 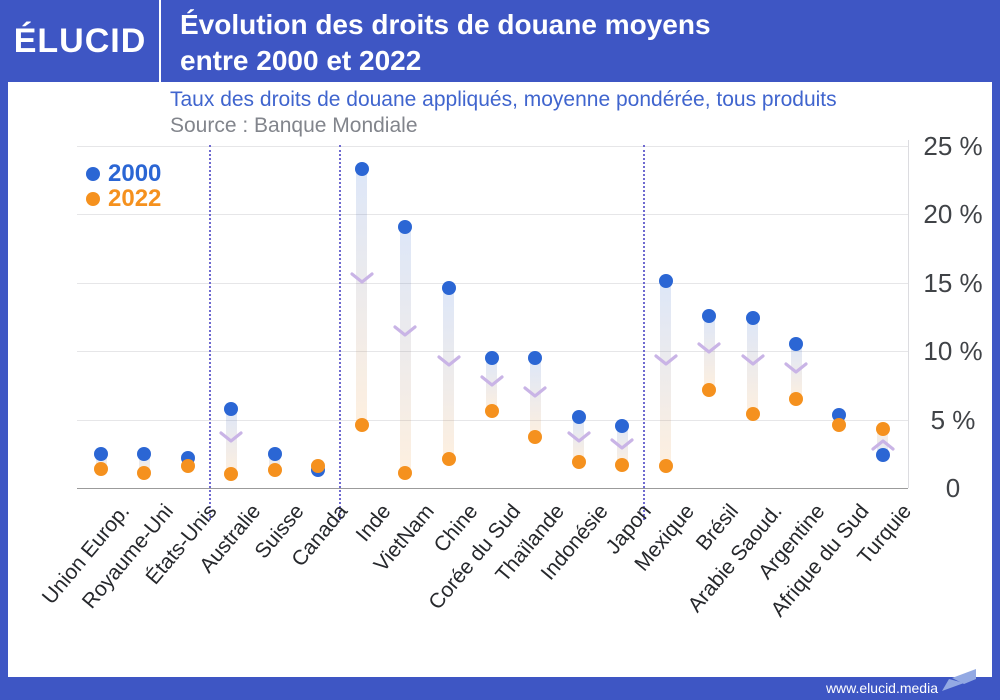 I want to click on chart-legend: 2000 2022, so click(x=124, y=185).